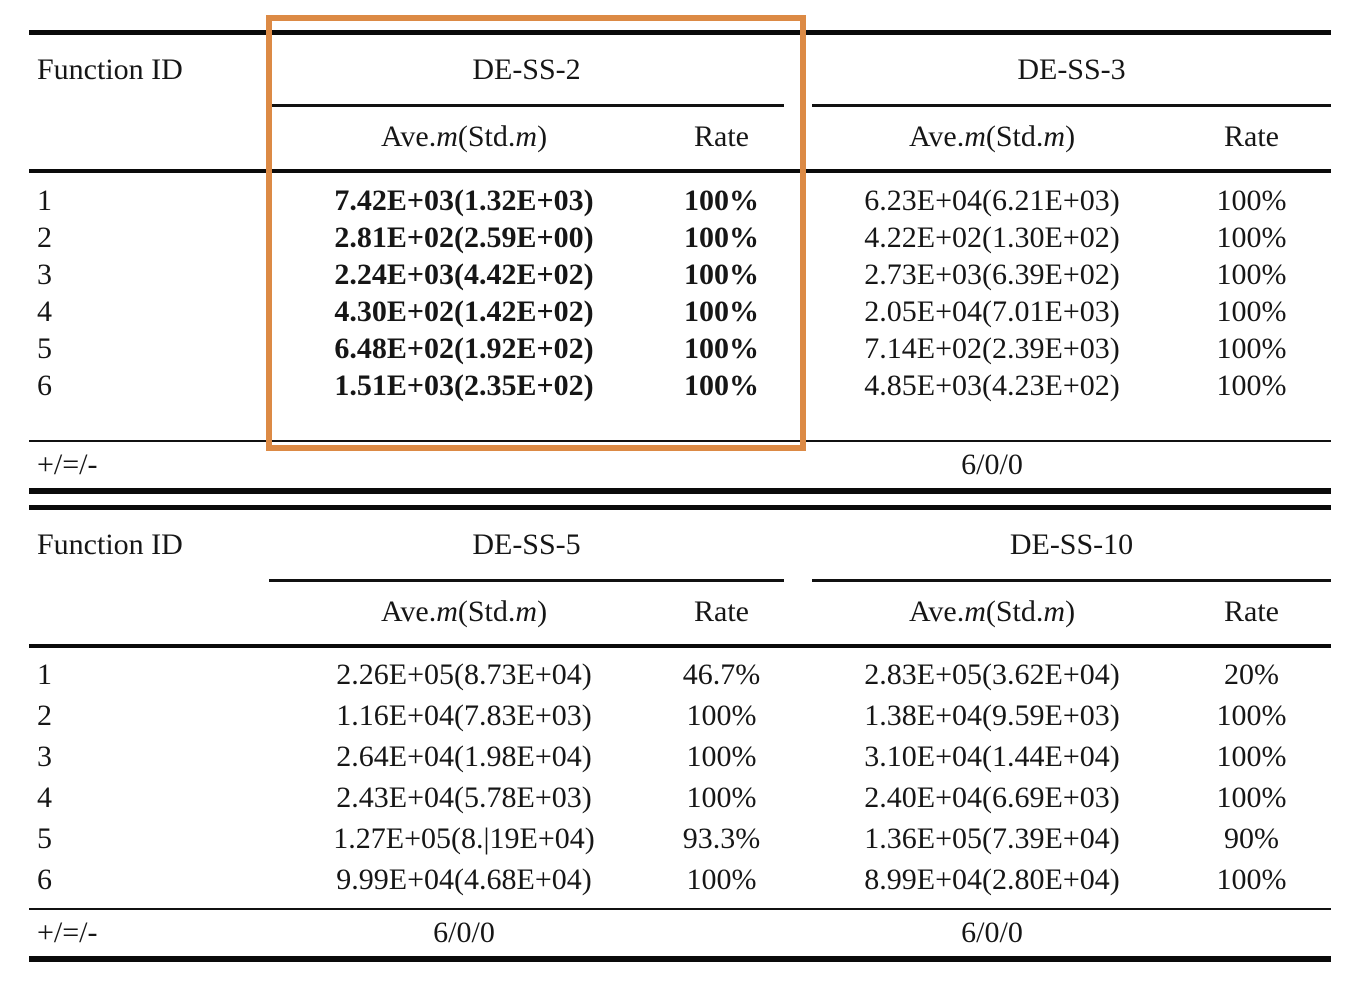  I want to click on rate-value: 93.3%, so click(721, 838).